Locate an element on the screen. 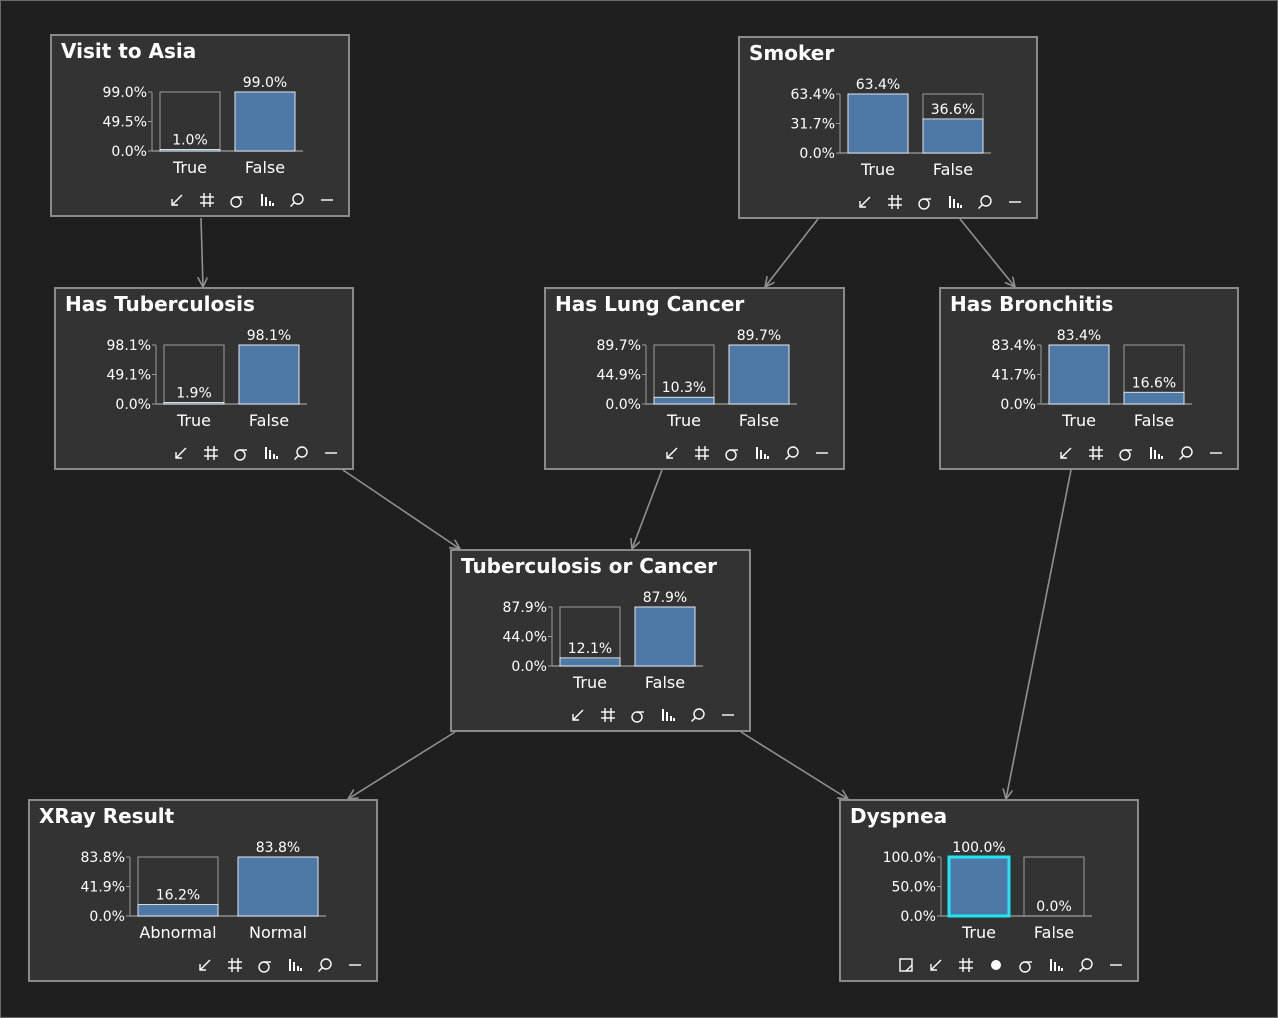 The height and width of the screenshot is (1018, 1278). value-label-true: 10.3% is located at coordinates (684, 388).